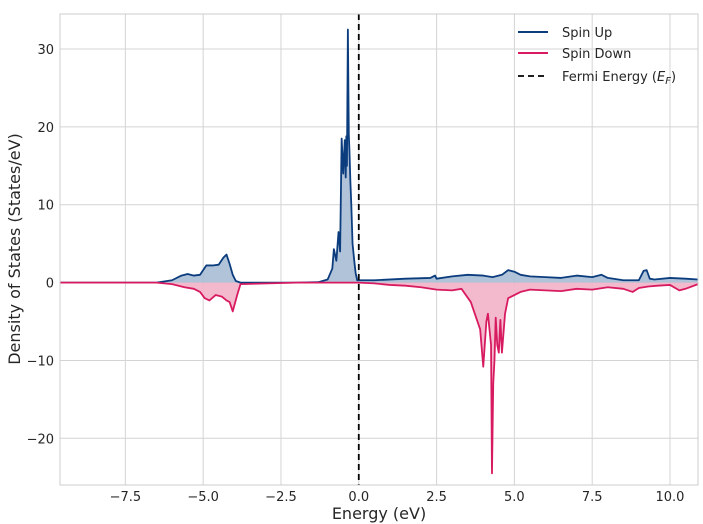 This screenshot has width=703, height=524. I want to click on x-tick-label: −7.5, so click(126, 497).